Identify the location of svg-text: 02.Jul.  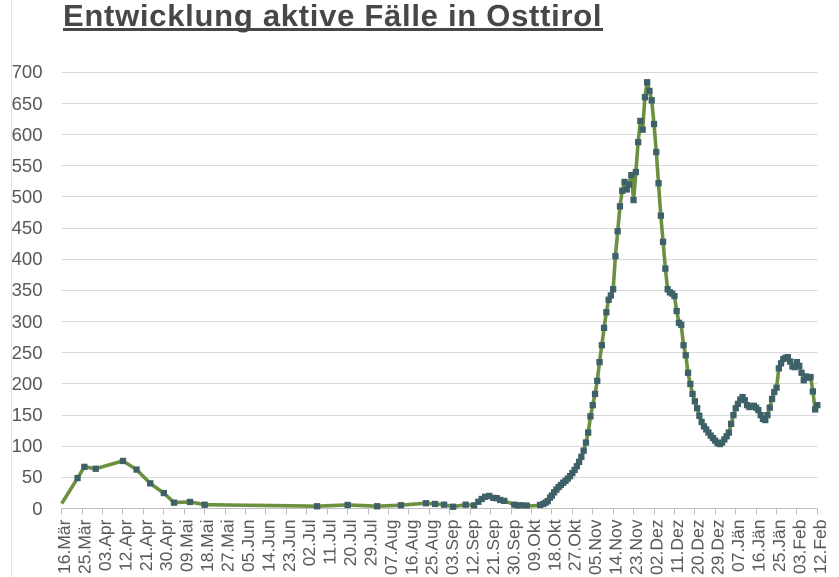
(309, 543).